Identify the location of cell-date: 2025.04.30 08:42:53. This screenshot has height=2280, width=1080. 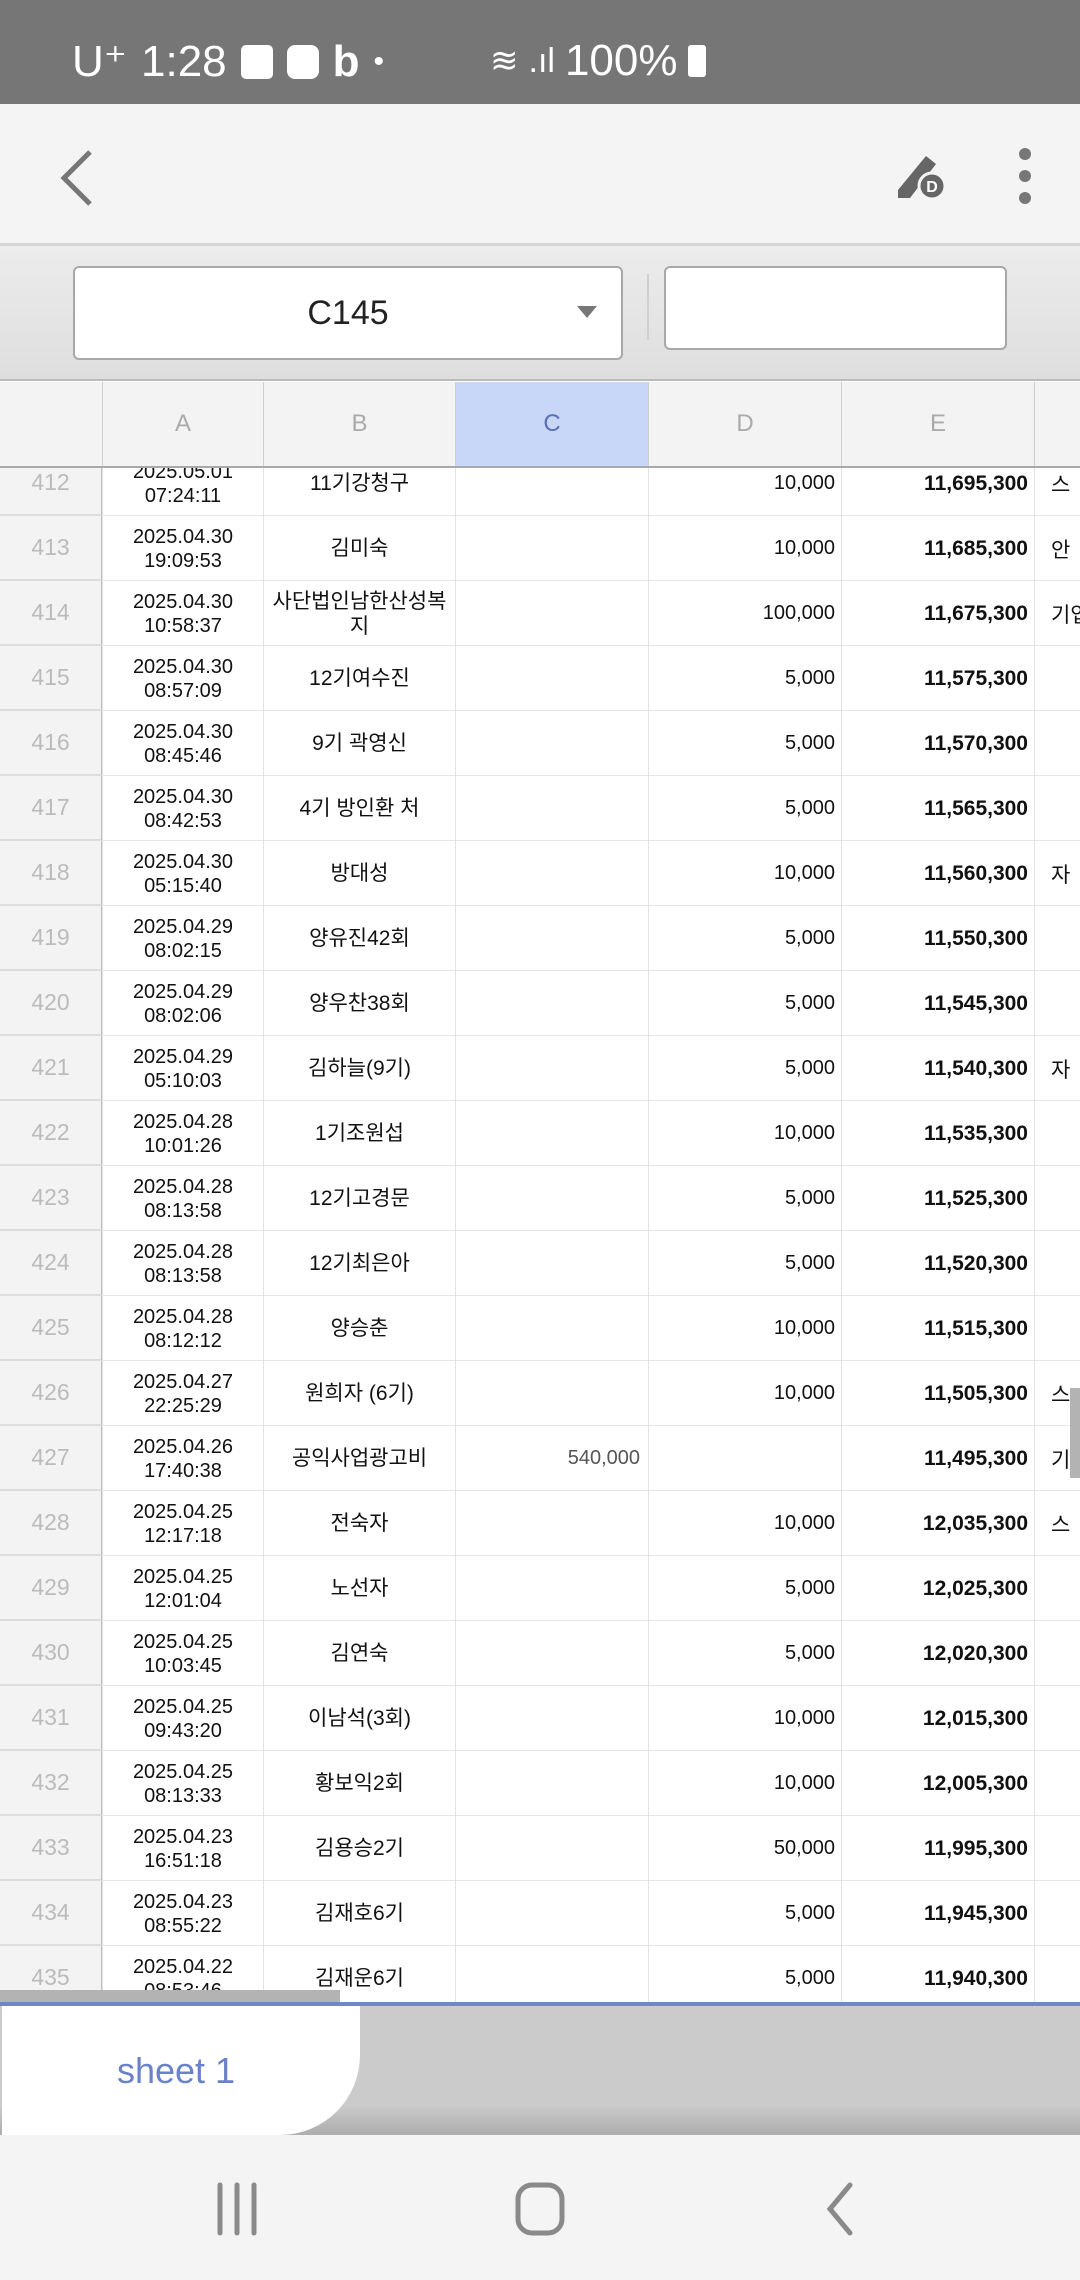
(182, 808).